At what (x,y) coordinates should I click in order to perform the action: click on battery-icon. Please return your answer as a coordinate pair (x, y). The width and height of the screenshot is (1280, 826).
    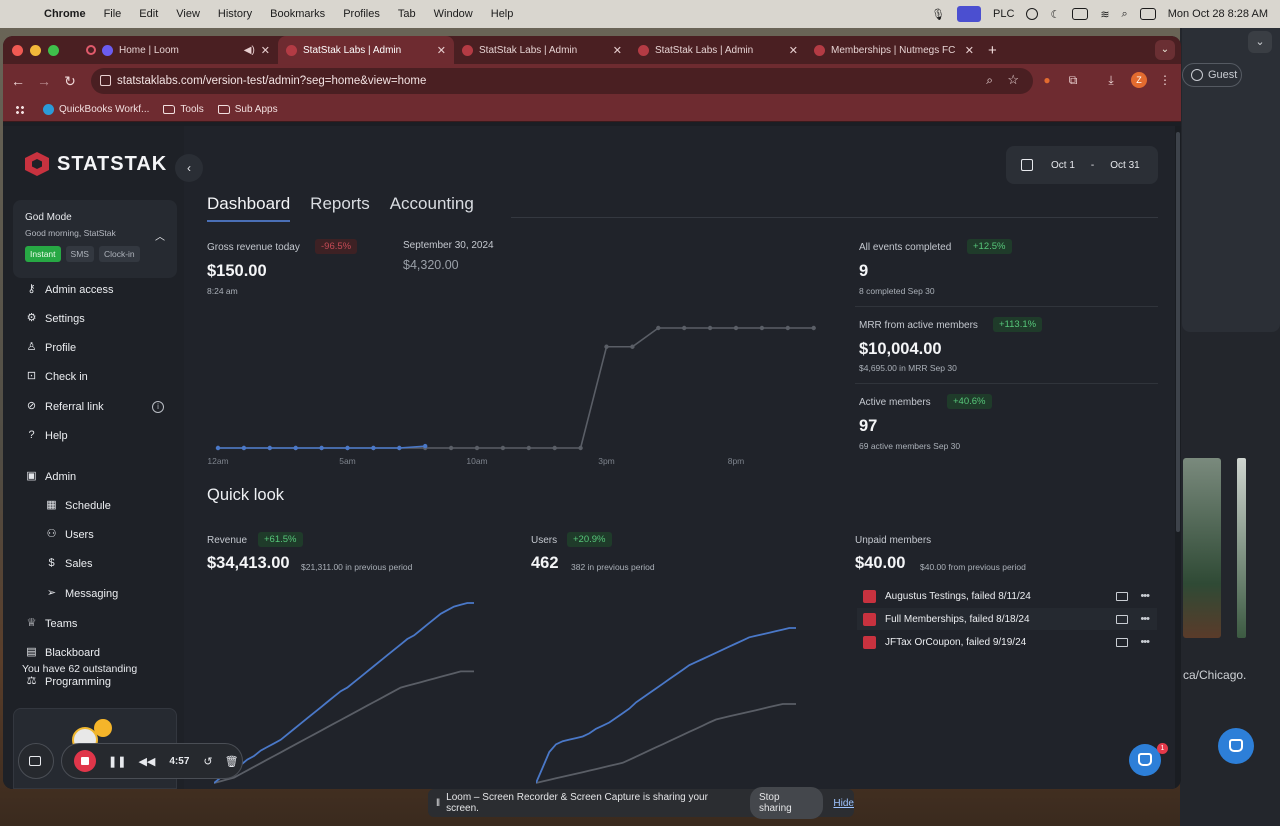
    Looking at the image, I should click on (1080, 14).